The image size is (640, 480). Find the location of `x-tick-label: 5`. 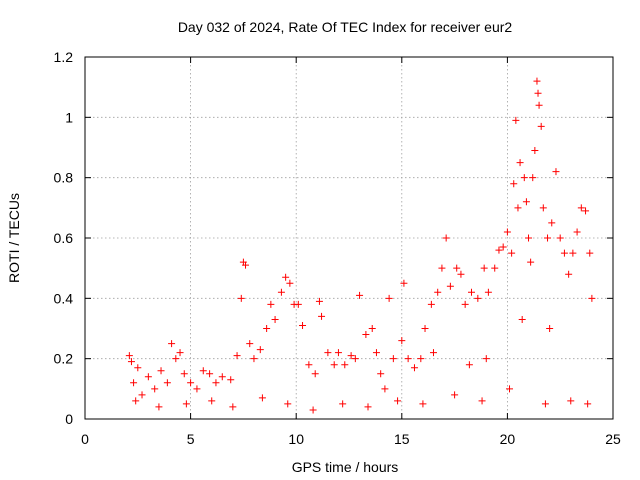

x-tick-label: 5 is located at coordinates (191, 439).